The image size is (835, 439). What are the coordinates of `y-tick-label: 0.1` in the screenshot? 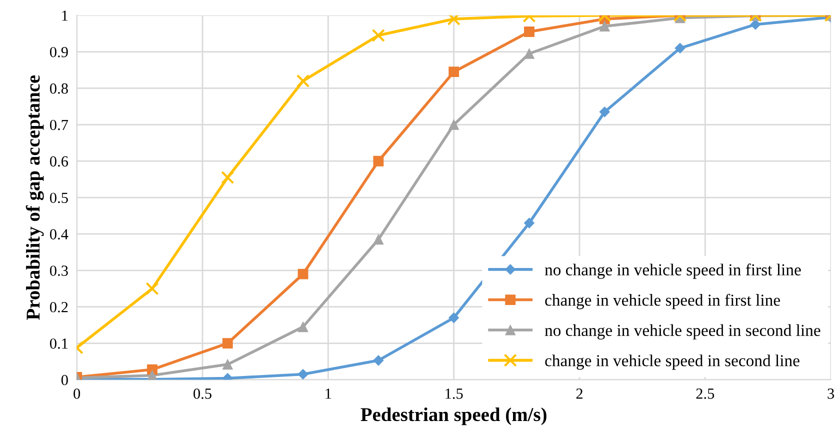 It's located at (59, 343).